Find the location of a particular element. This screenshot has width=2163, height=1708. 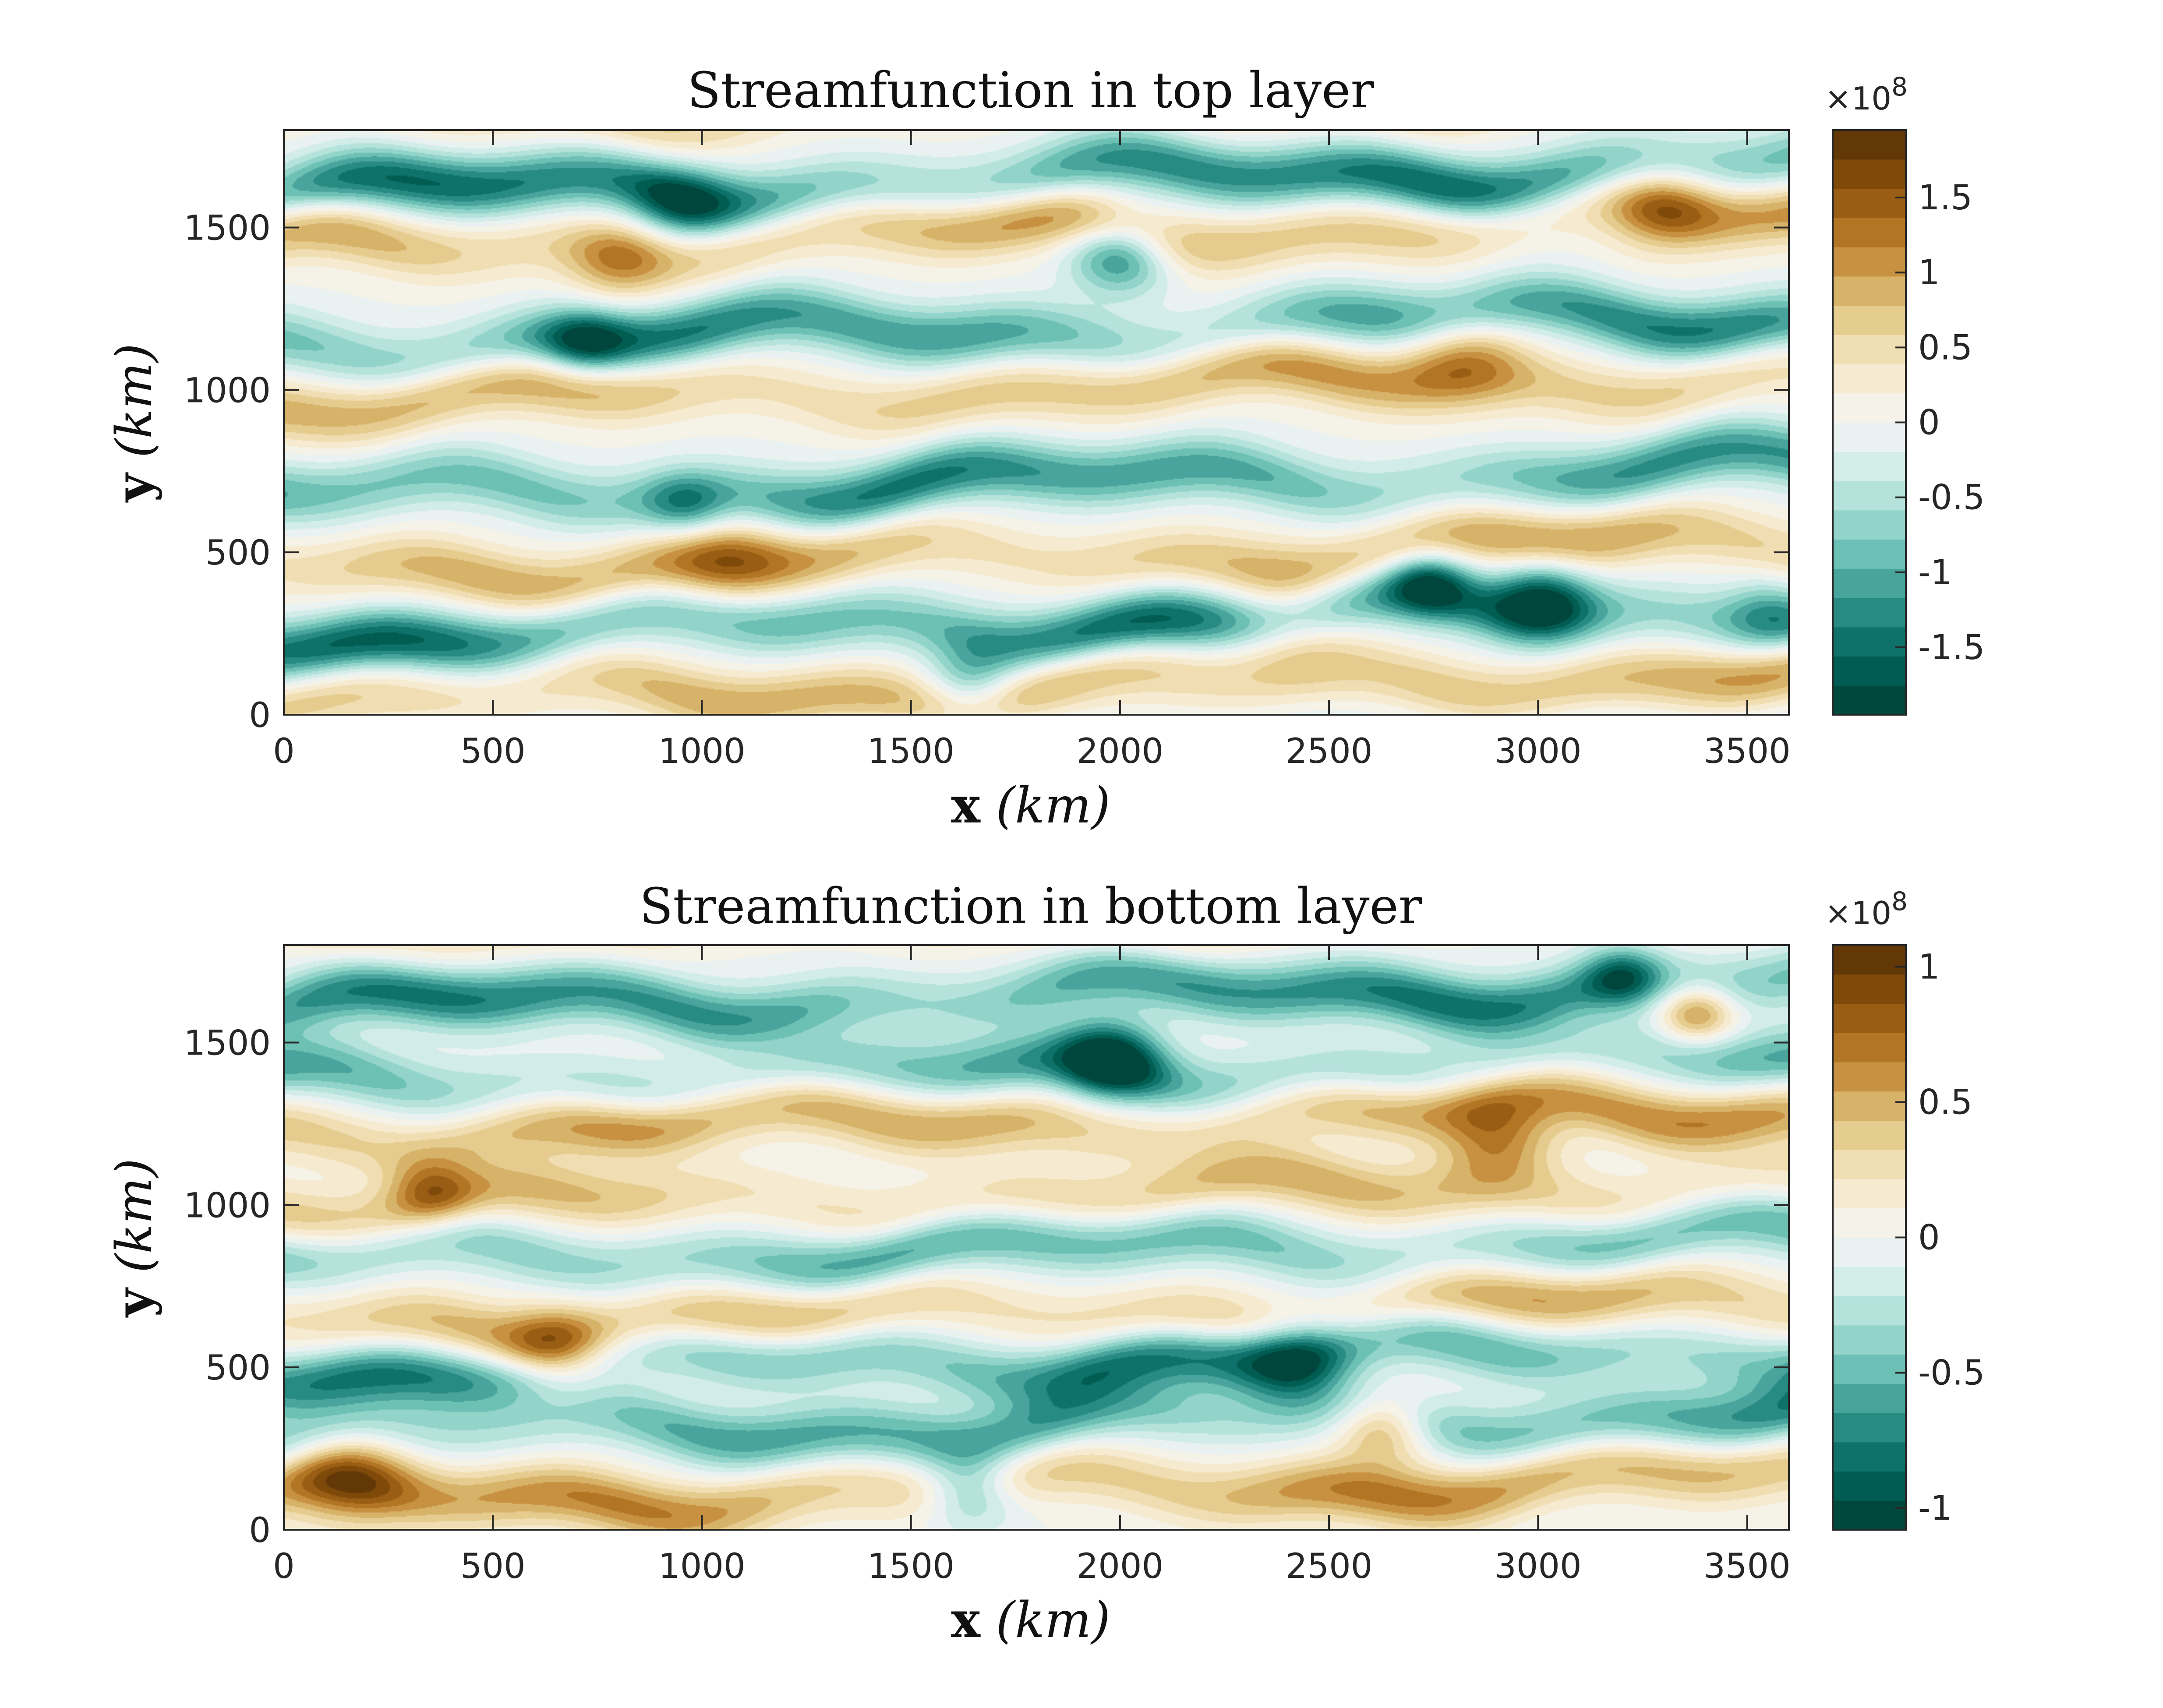

bottom-colorbar-frame is located at coordinates (1869, 1237).